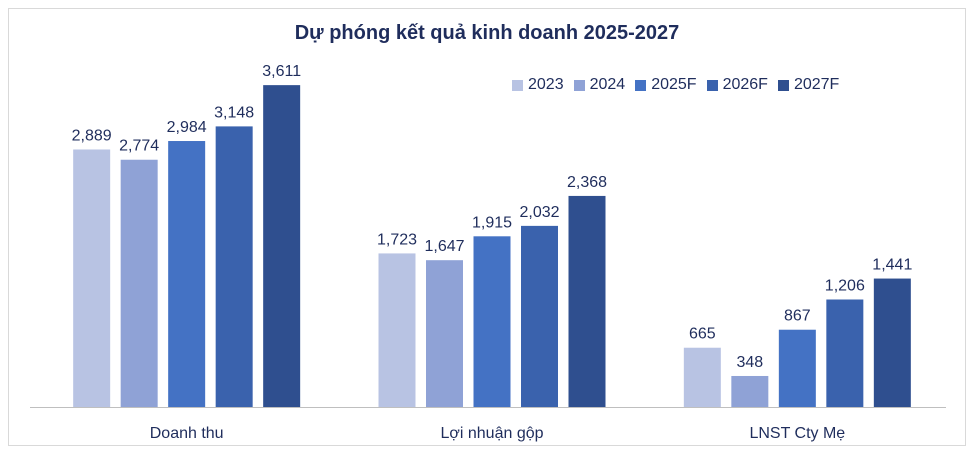 The image size is (974, 454). Describe the element at coordinates (92, 135) in the screenshot. I see `data-label: 2,889` at that location.